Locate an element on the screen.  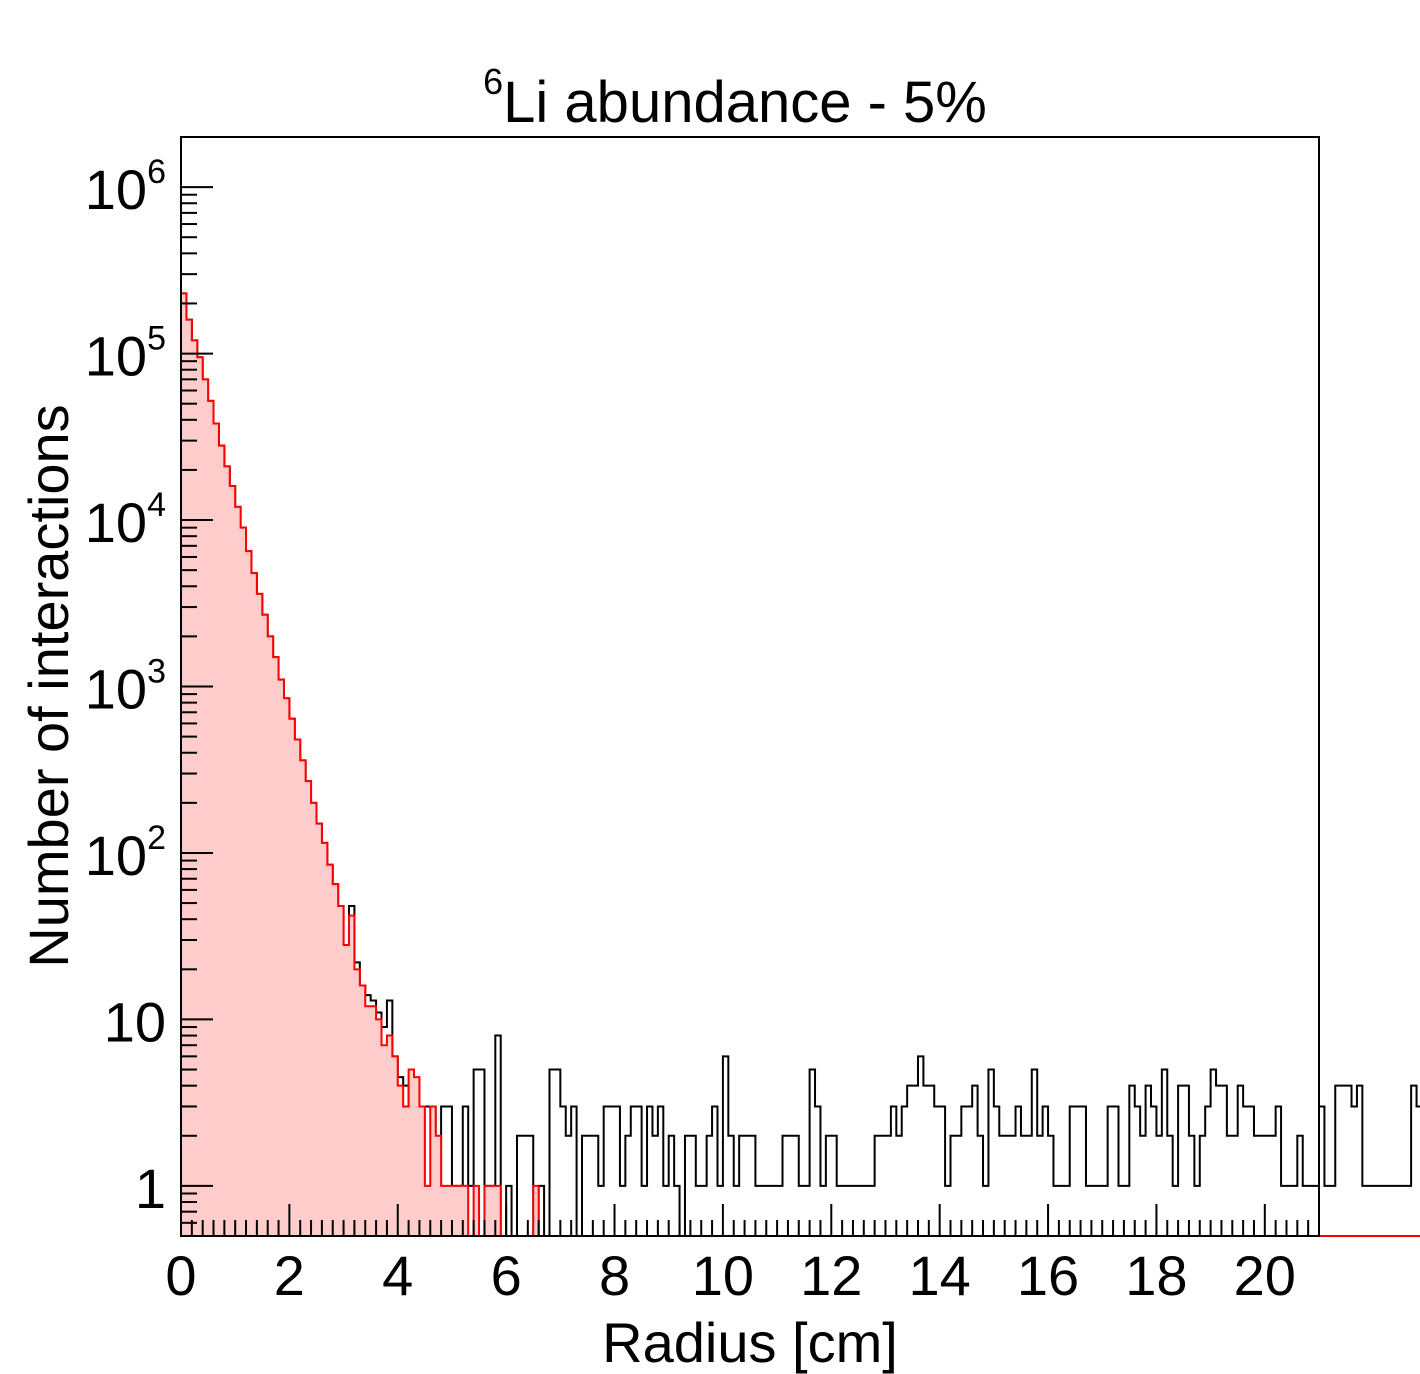
y-tick-label: 10⁵ is located at coordinates (125, 354).